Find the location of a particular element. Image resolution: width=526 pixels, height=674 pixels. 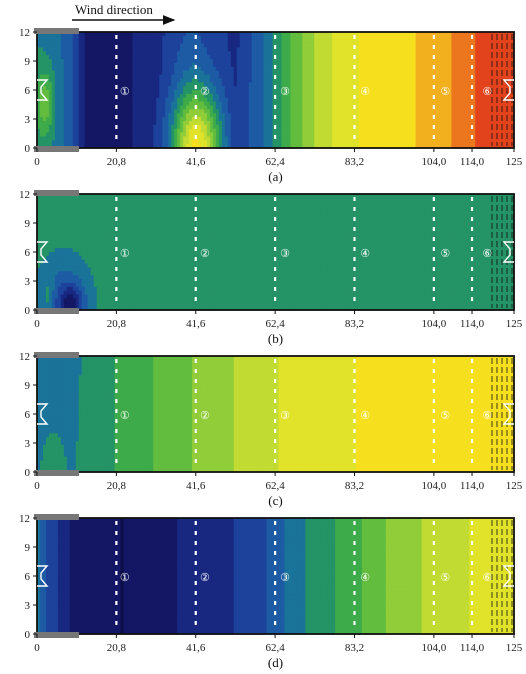

panel-caption: (a) is located at coordinates (275, 176).